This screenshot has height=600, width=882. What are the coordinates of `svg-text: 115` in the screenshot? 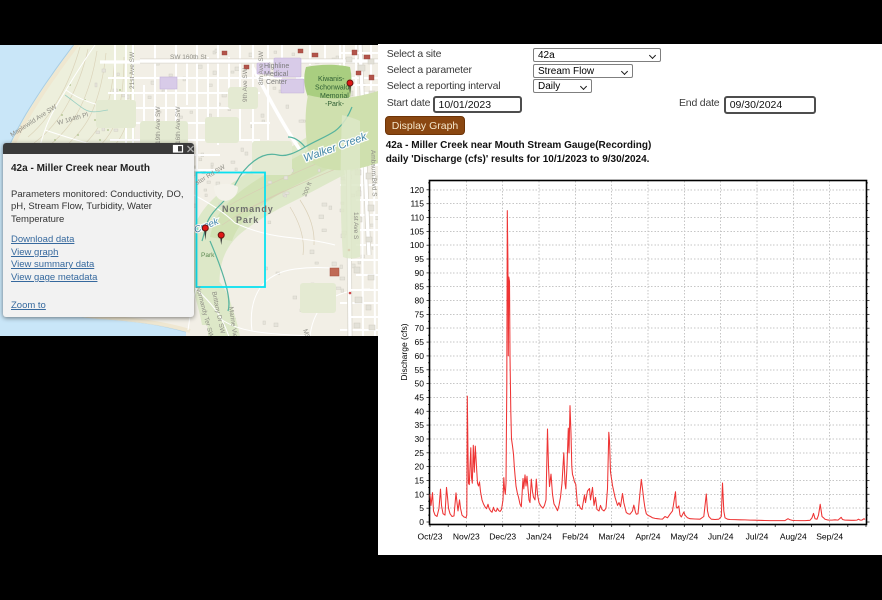 It's located at (417, 204).